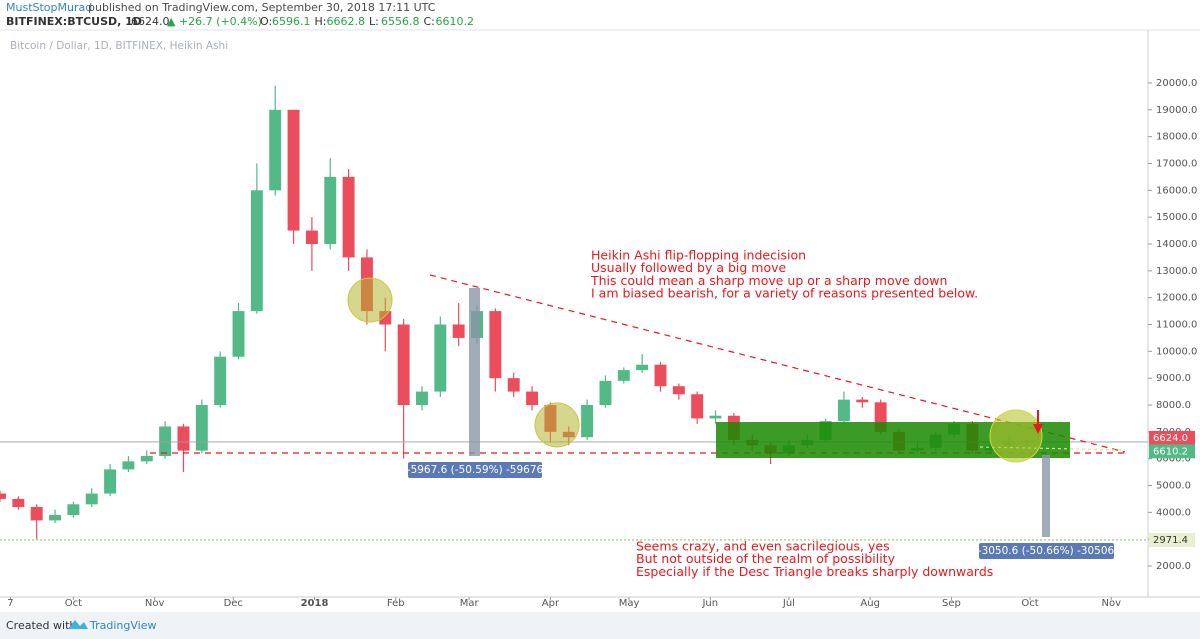 The height and width of the screenshot is (639, 1200). What do you see at coordinates (122, 625) in the screenshot?
I see `footer-brand: TradingView` at bounding box center [122, 625].